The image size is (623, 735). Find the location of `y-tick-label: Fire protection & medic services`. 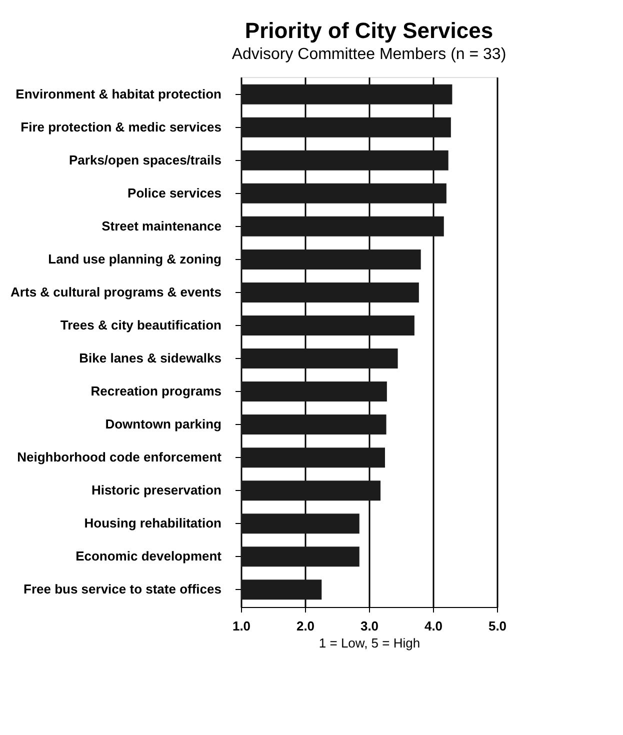

y-tick-label: Fire protection & medic services is located at coordinates (121, 126).